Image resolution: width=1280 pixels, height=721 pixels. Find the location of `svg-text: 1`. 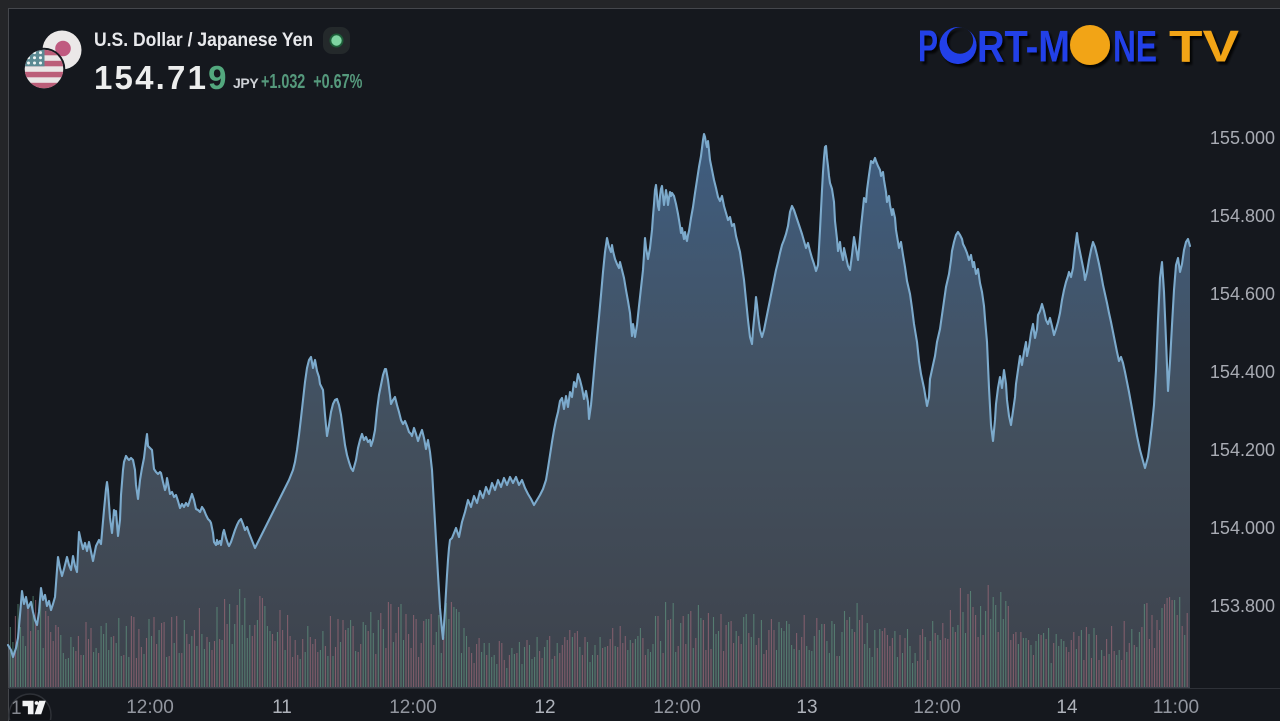

svg-text: 1 is located at coordinates (16, 708).